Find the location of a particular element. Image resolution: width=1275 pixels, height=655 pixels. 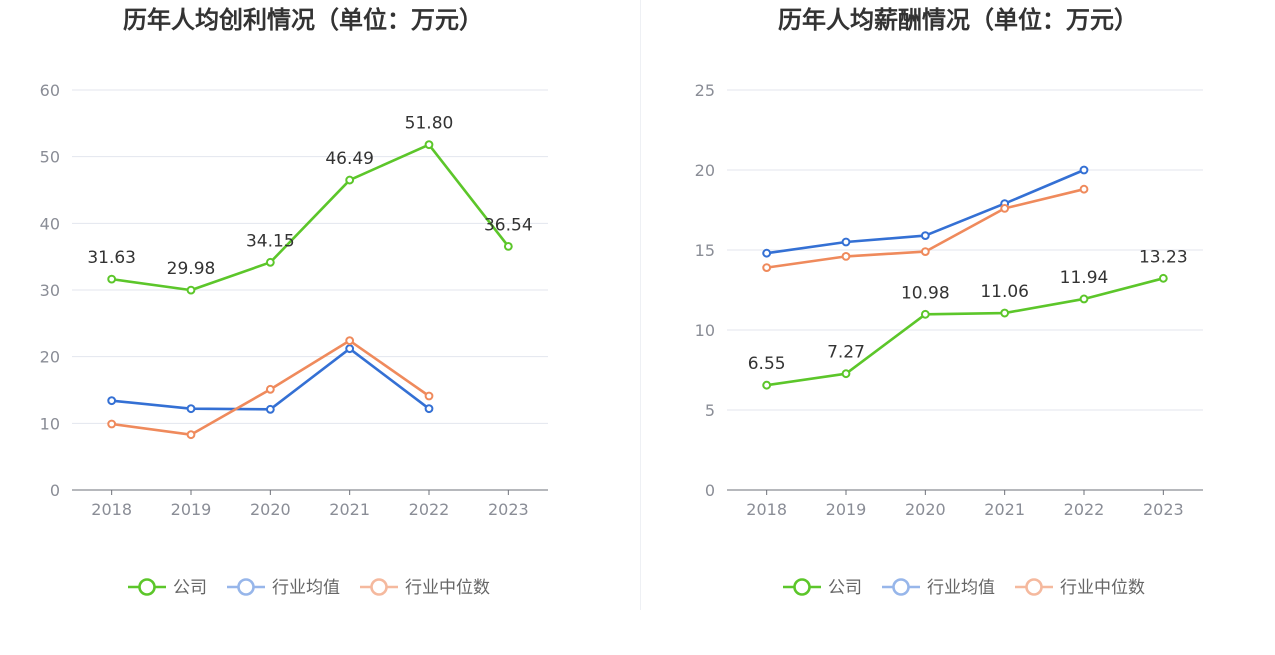

data-label: 51.80 is located at coordinates (429, 124).